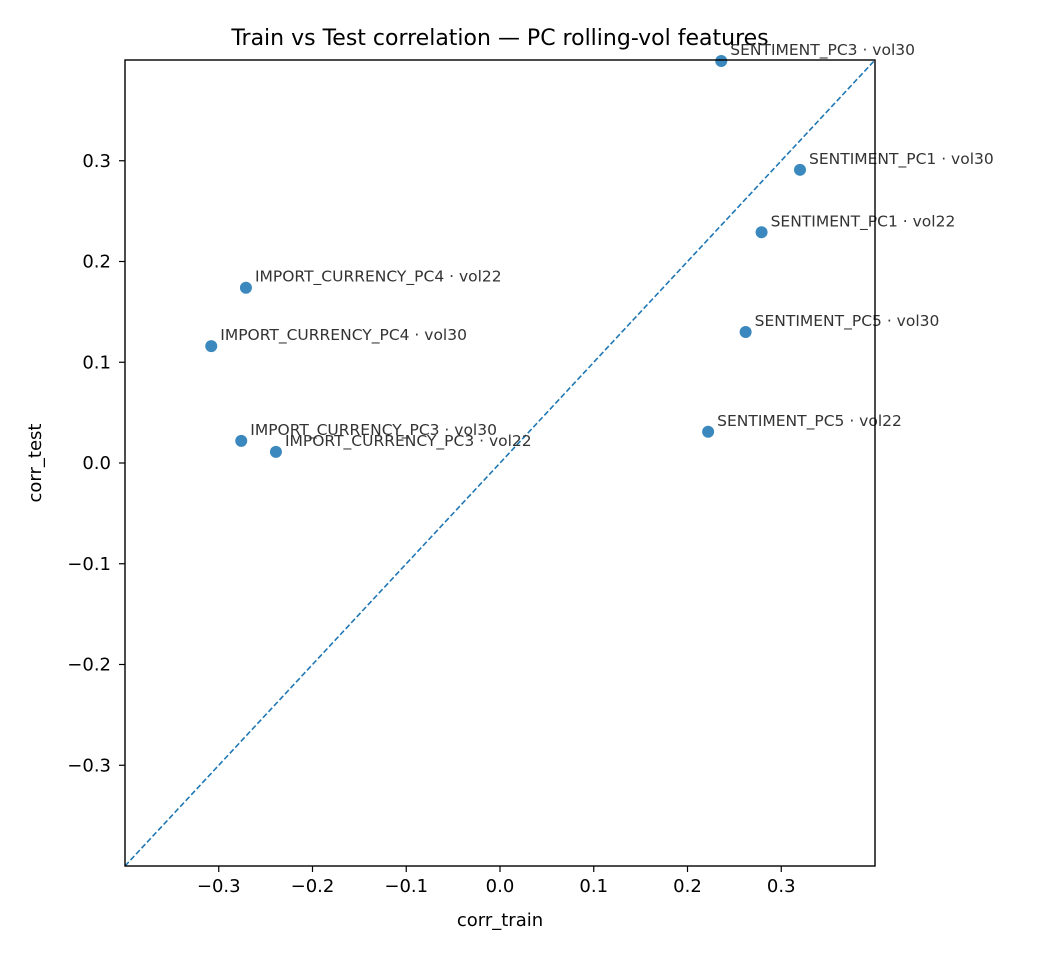 The height and width of the screenshot is (960, 1040). Describe the element at coordinates (809, 421) in the screenshot. I see `point-label: SENTIMENT_PC5 · vol22` at that location.